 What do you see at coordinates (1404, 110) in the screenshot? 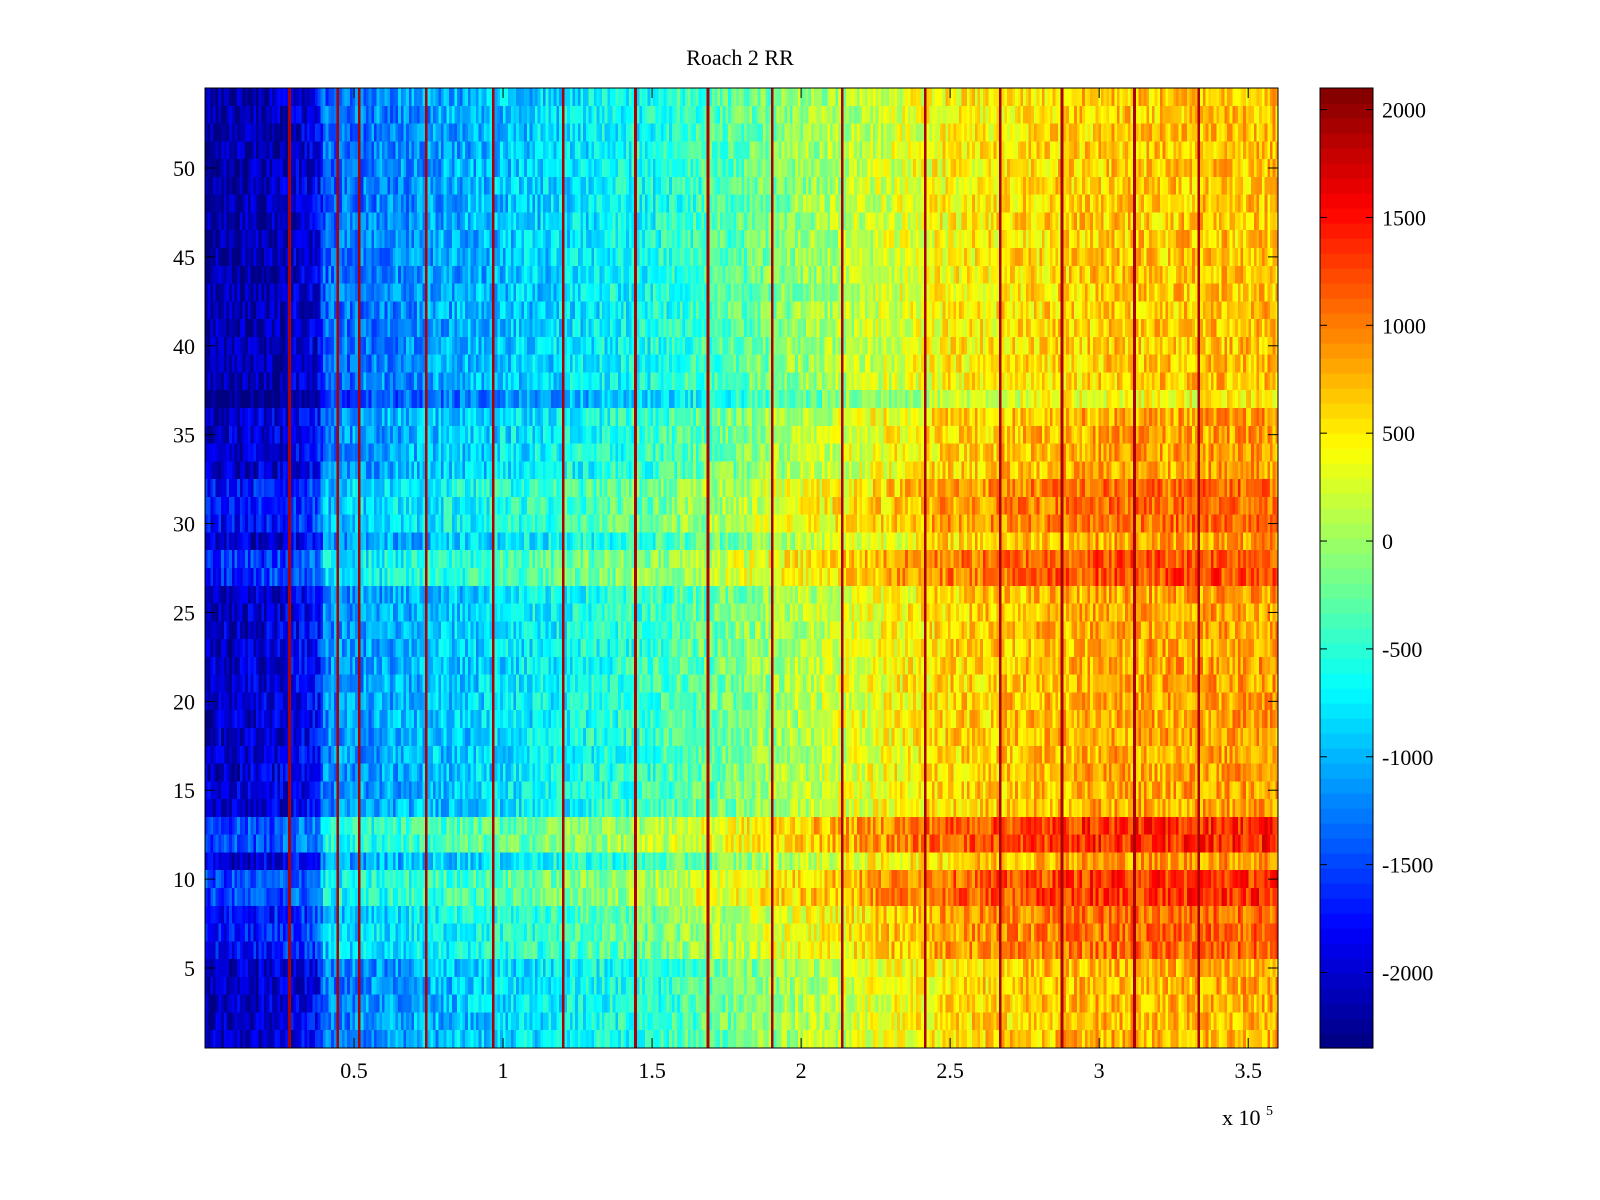
I see `colorbar-tick-label: 2000` at bounding box center [1404, 110].